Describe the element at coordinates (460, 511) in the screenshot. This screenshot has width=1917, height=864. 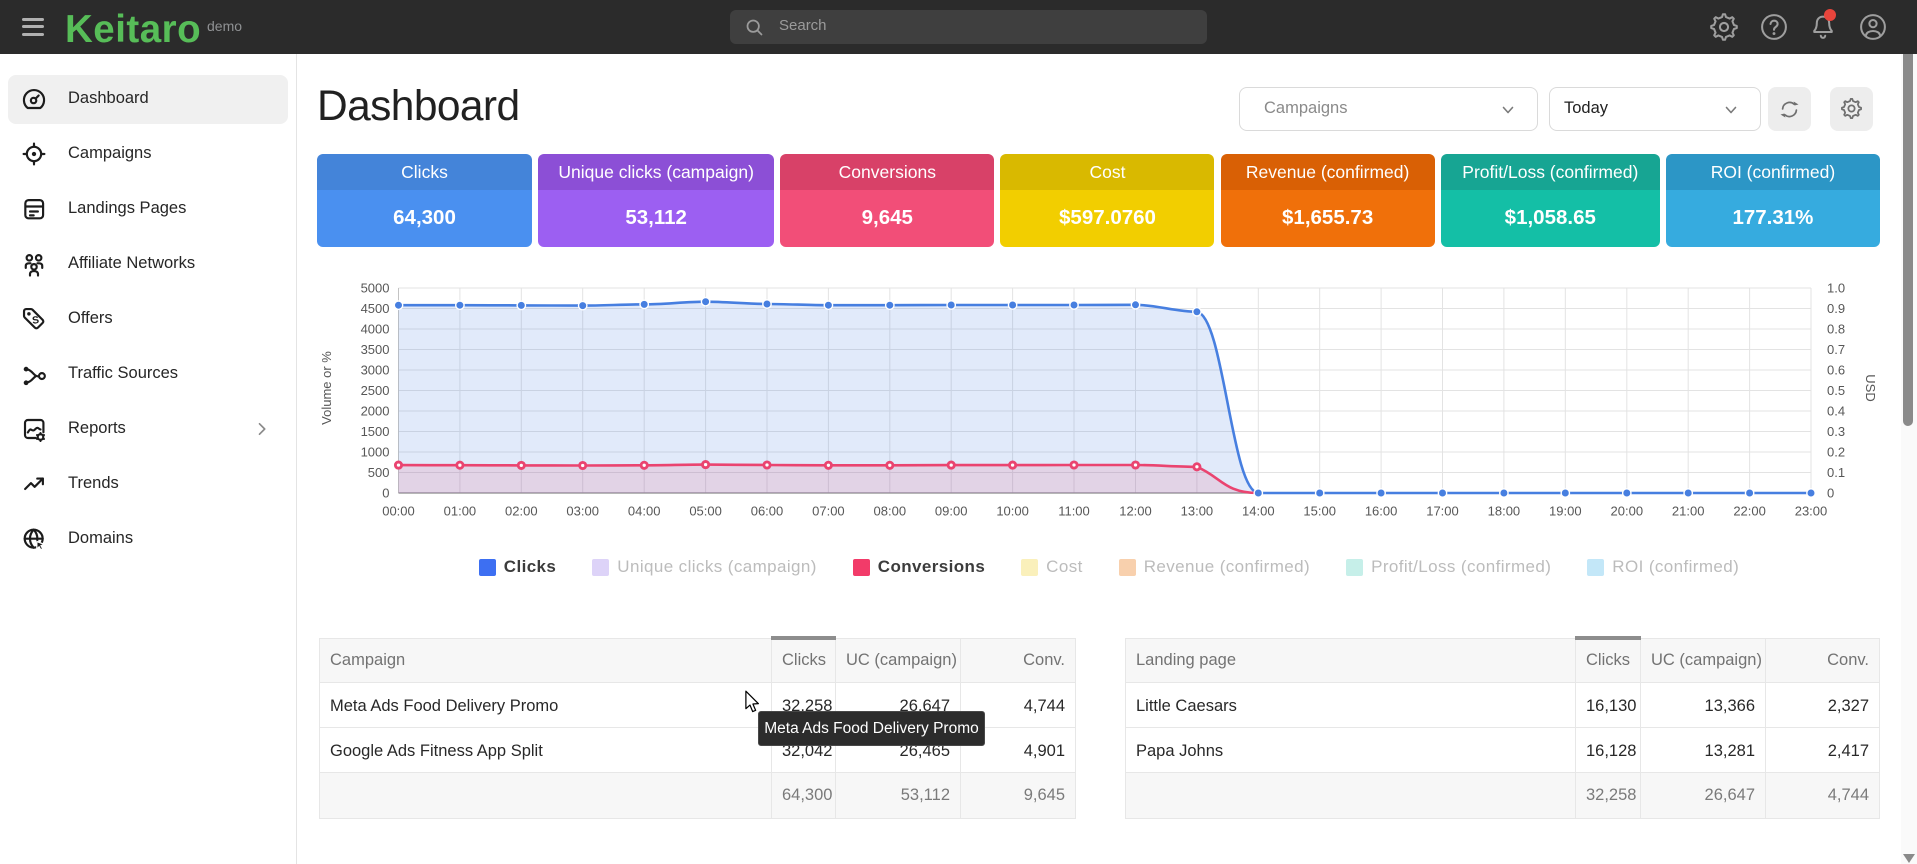
I see `svg-text: 01:00` at that location.